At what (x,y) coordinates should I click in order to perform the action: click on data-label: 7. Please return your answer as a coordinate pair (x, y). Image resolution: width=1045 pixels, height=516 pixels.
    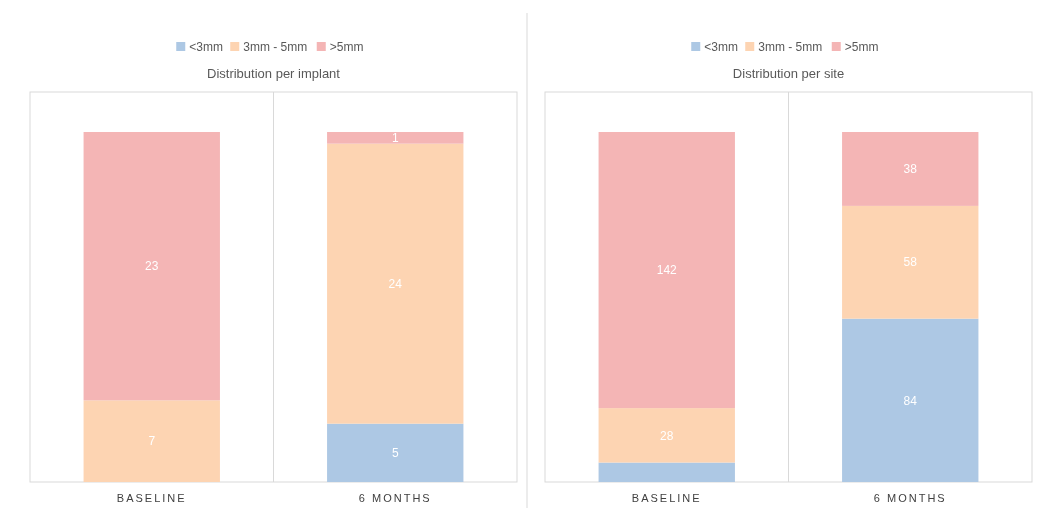
    Looking at the image, I should click on (152, 441).